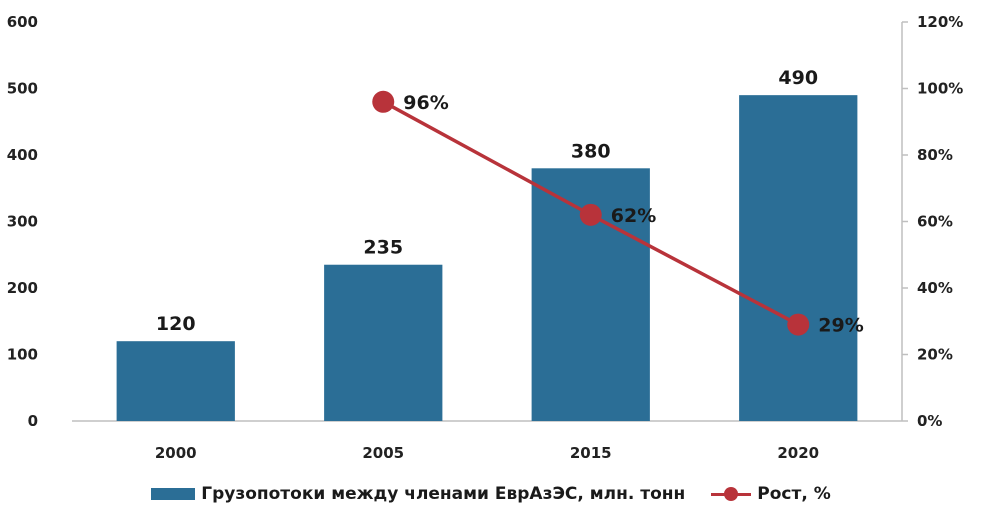  I want to click on growth-value-label: 29%, so click(840, 326).